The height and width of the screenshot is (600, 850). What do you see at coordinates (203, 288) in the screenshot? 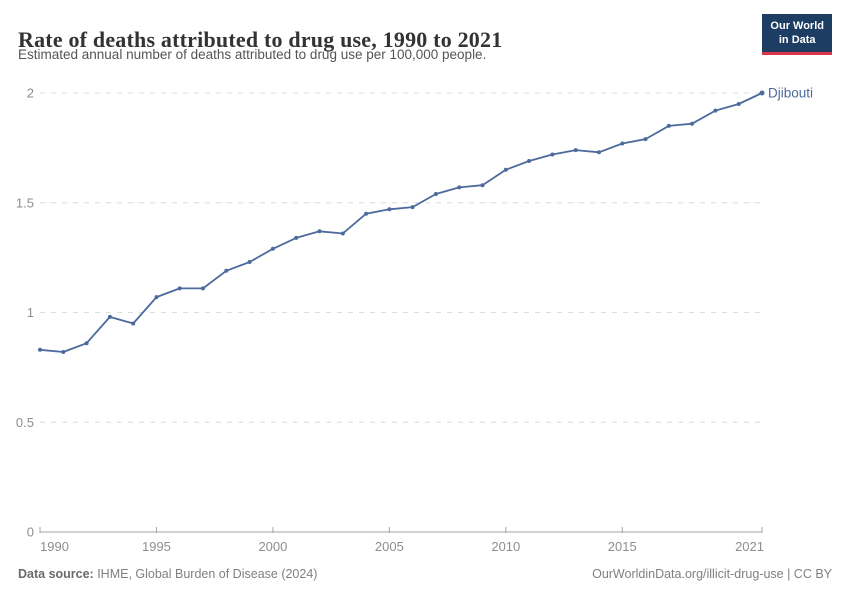
I see `data-point-1997` at bounding box center [203, 288].